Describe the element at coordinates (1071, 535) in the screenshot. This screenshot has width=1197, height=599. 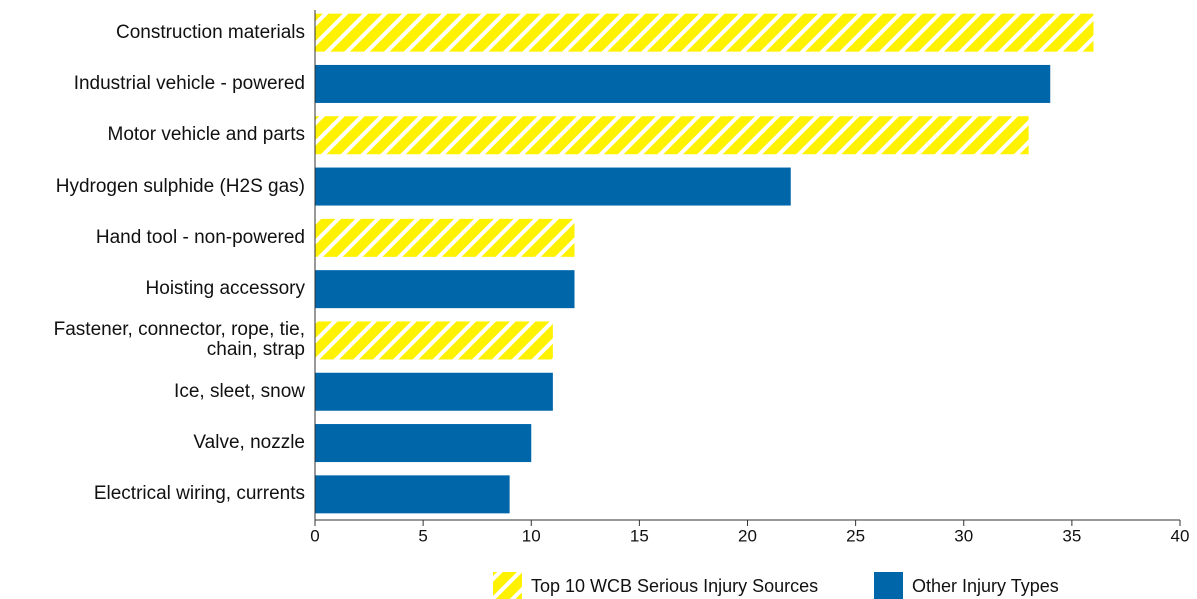
I see `x-tick-label: 35` at that location.